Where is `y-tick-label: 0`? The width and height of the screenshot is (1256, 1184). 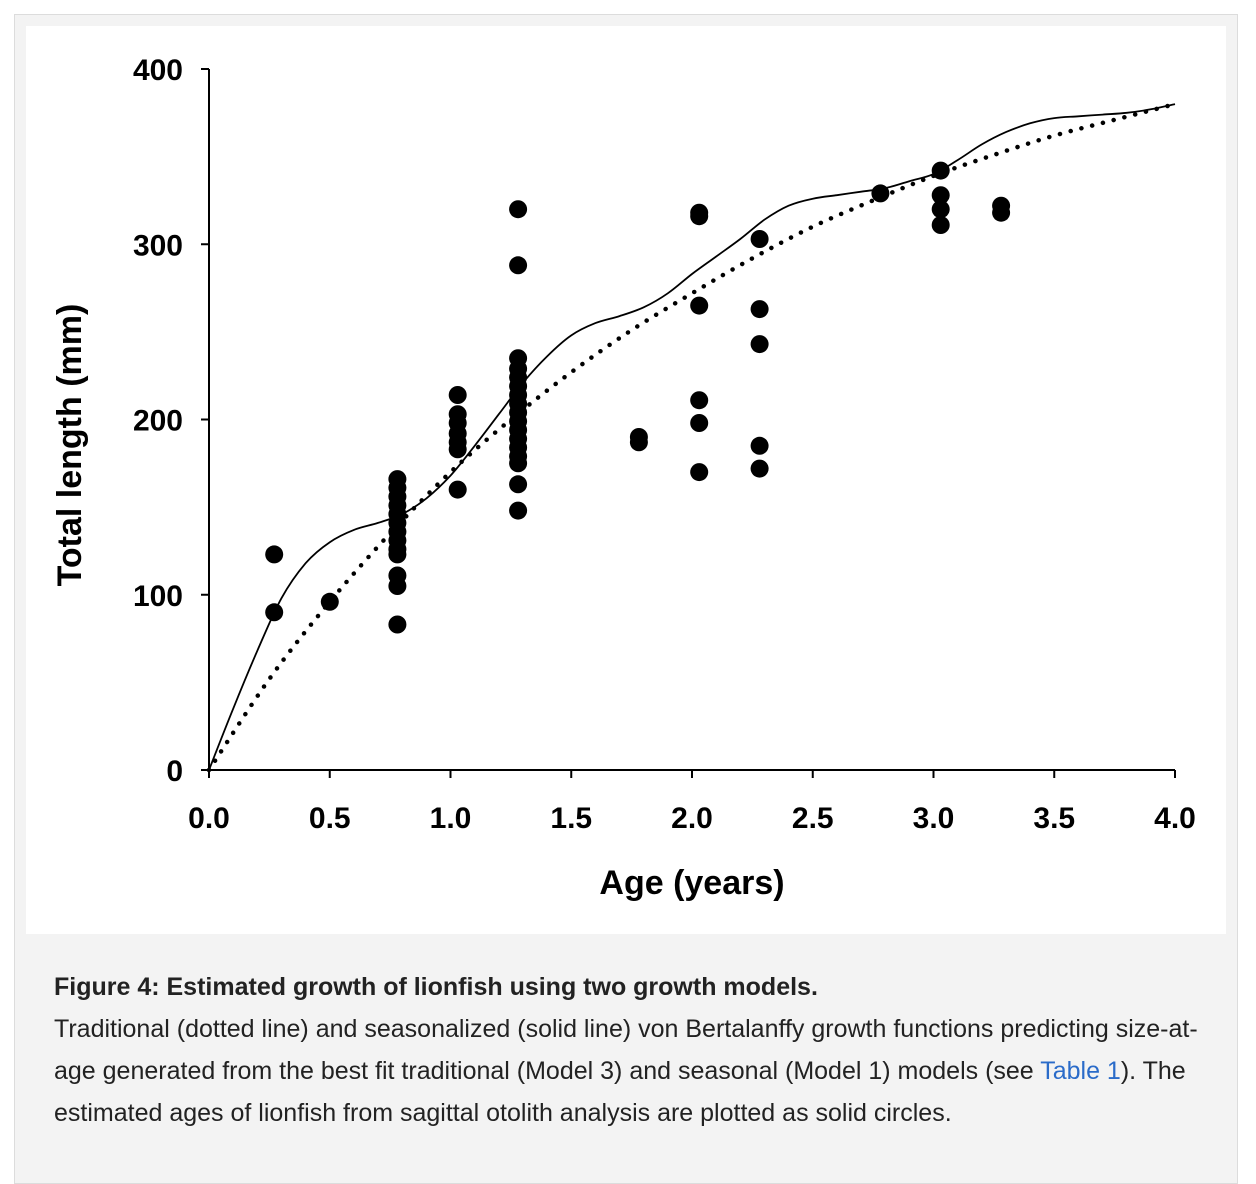 y-tick-label: 0 is located at coordinates (174, 771).